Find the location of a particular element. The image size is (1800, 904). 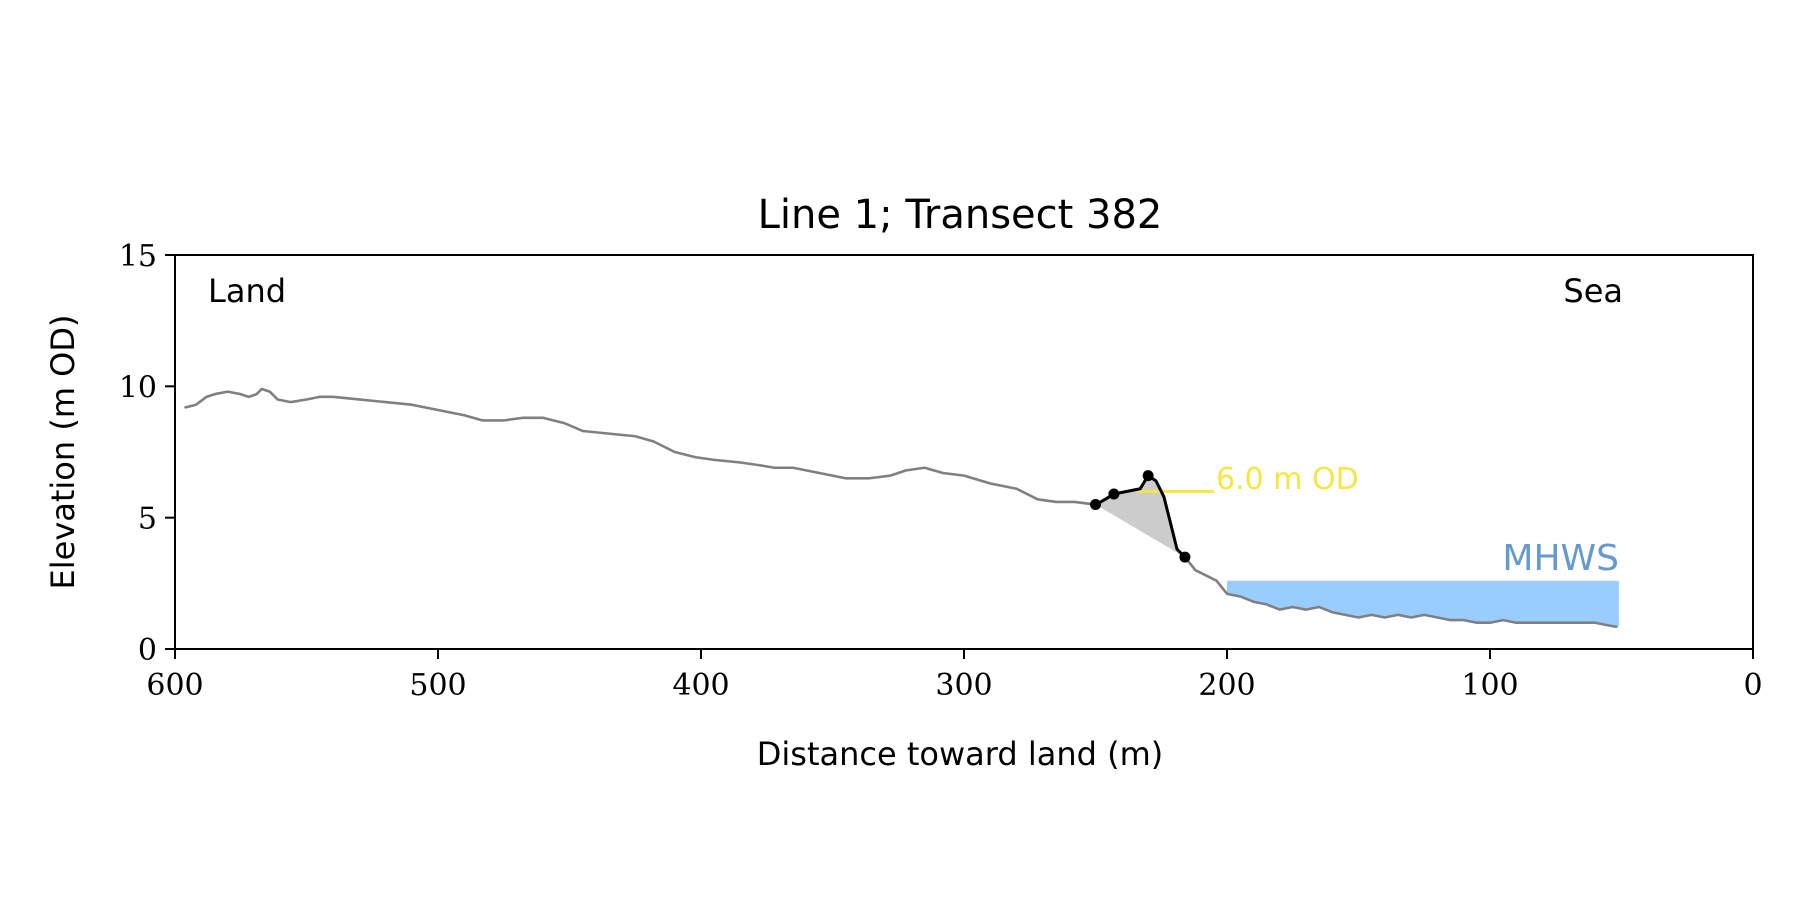

x-tick-label-0: 600 is located at coordinates (174, 685).